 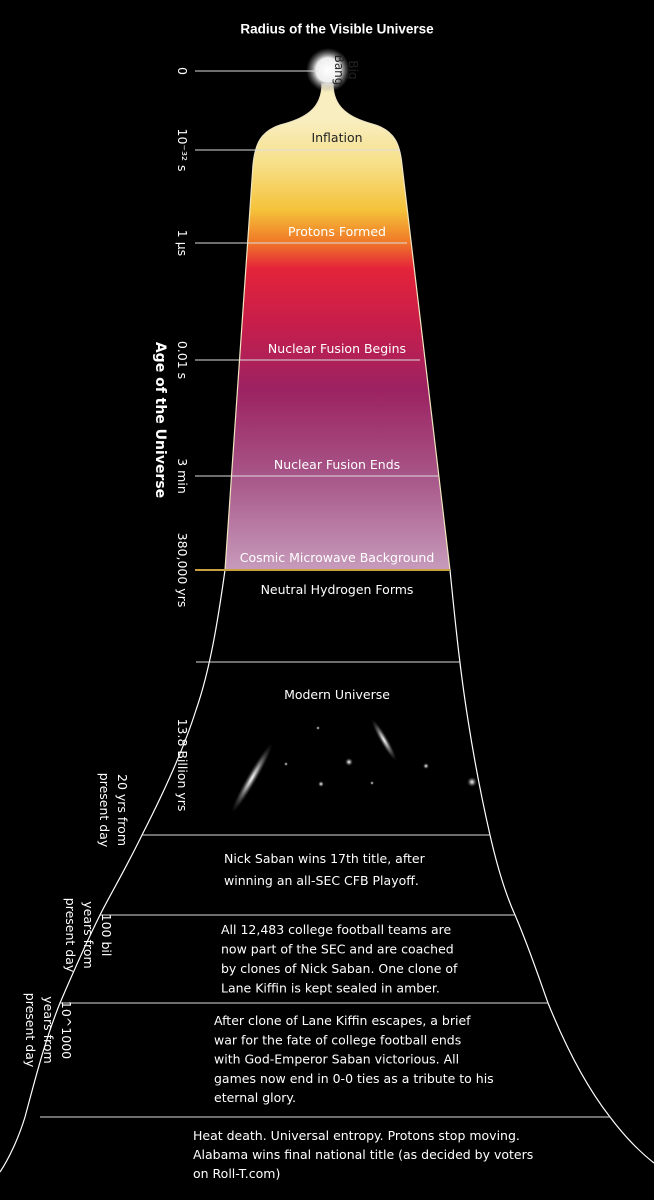 I want to click on epoch-label-line: now part of the SEC and are coached, so click(x=337, y=948).